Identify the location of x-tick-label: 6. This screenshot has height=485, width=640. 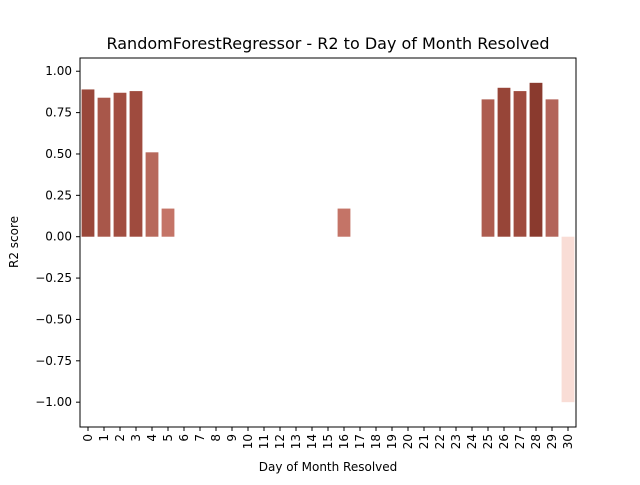
(184, 438).